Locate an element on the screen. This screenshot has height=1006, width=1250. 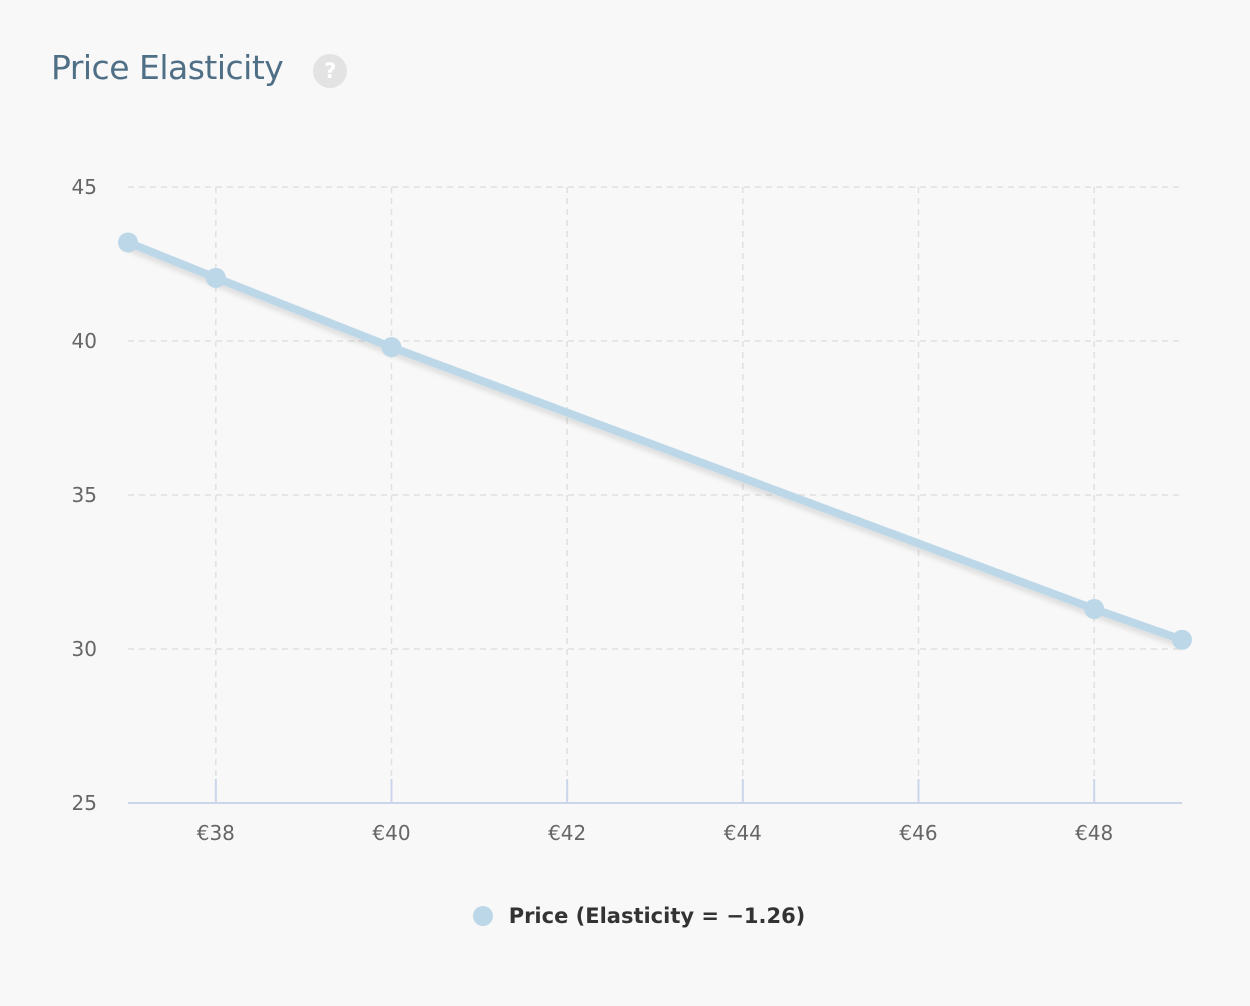
chart-title: Price Elasticity is located at coordinates (167, 67).